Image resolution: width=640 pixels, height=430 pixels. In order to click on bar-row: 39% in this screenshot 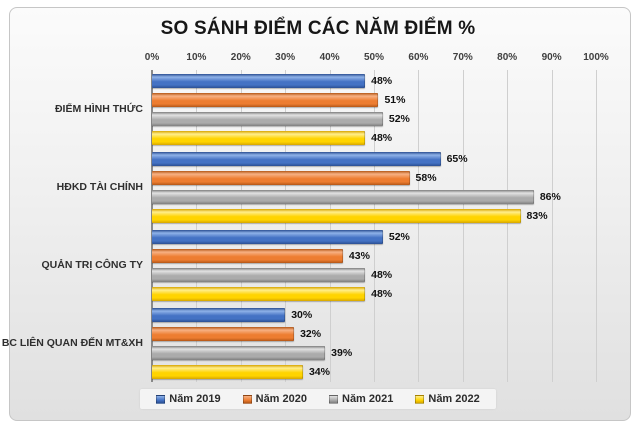, I will do `click(374, 352)`.